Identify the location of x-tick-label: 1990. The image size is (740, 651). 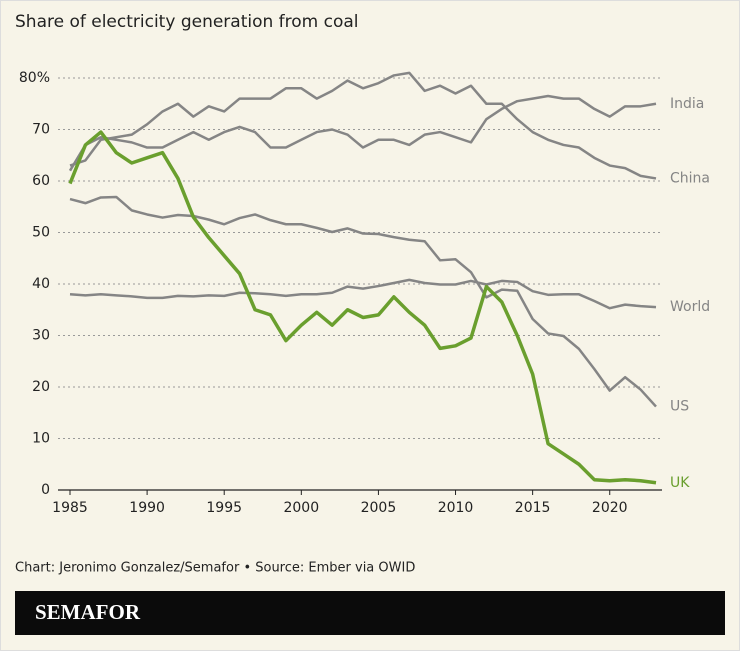
(147, 508).